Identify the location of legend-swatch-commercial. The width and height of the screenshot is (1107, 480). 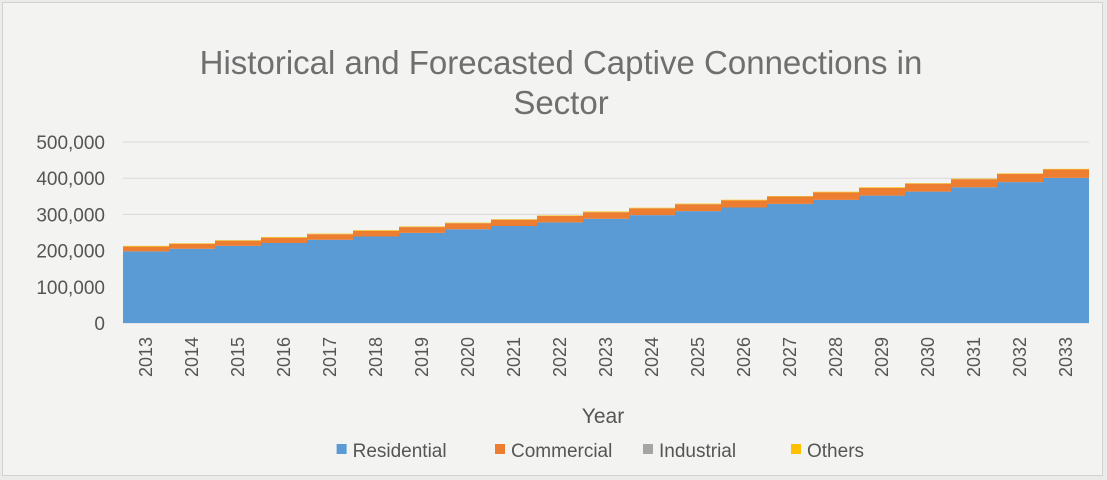
(500, 449).